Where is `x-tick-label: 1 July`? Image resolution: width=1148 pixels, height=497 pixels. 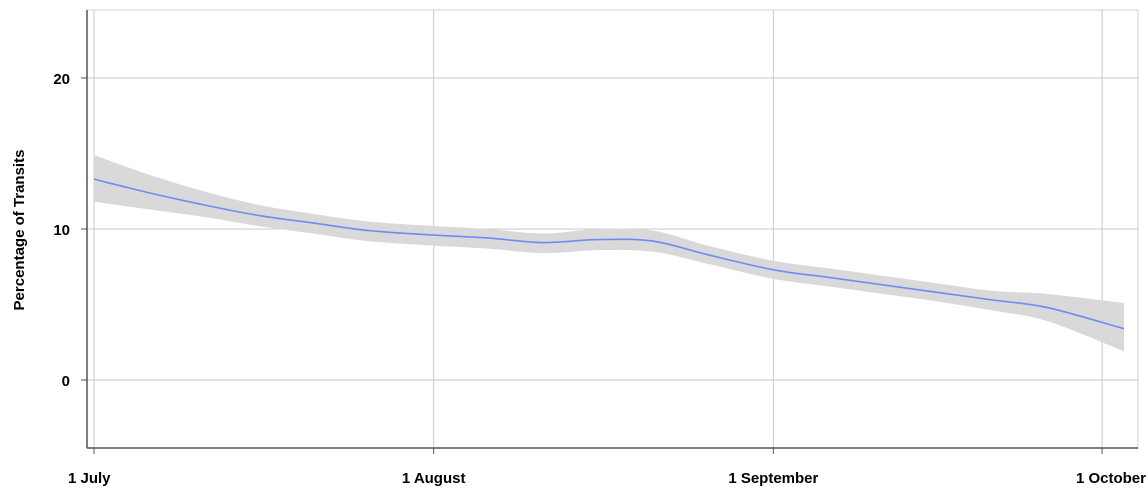
x-tick-label: 1 July is located at coordinates (89, 478).